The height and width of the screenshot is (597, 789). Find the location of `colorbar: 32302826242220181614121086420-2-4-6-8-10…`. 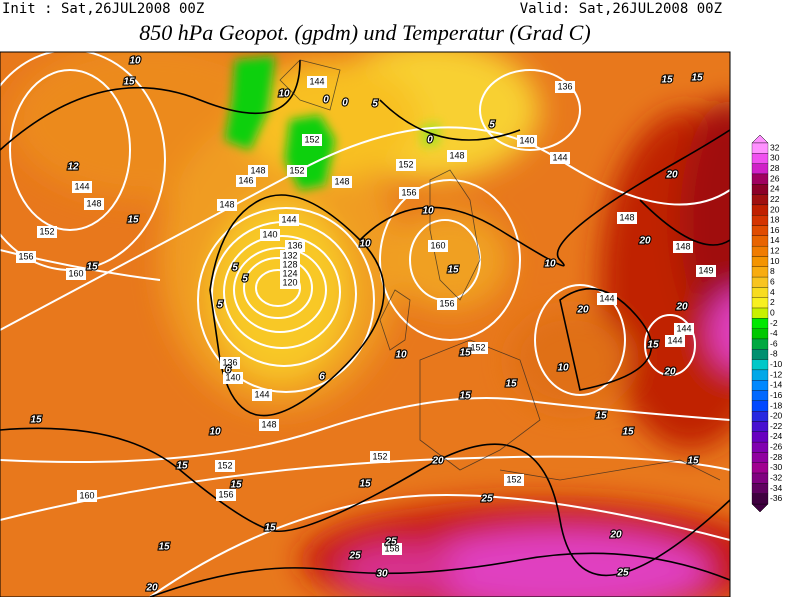

colorbar: 32302826242220181614121086420-2-4-6-8-10… is located at coordinates (767, 323).